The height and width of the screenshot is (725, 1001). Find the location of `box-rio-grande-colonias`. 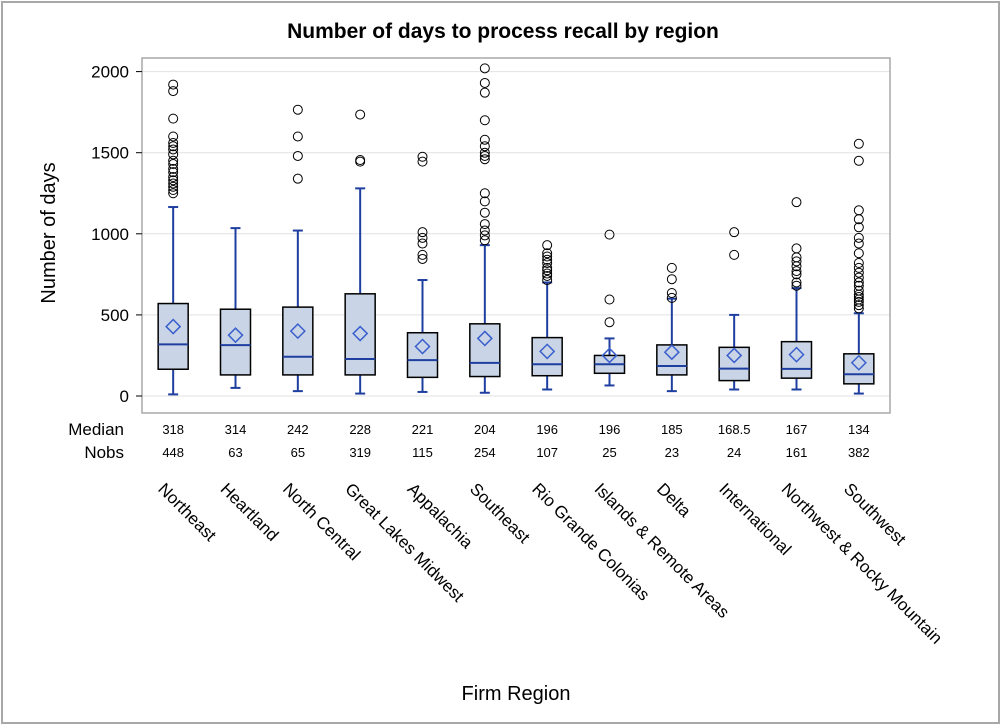

box-rio-grande-colonias is located at coordinates (547, 315).